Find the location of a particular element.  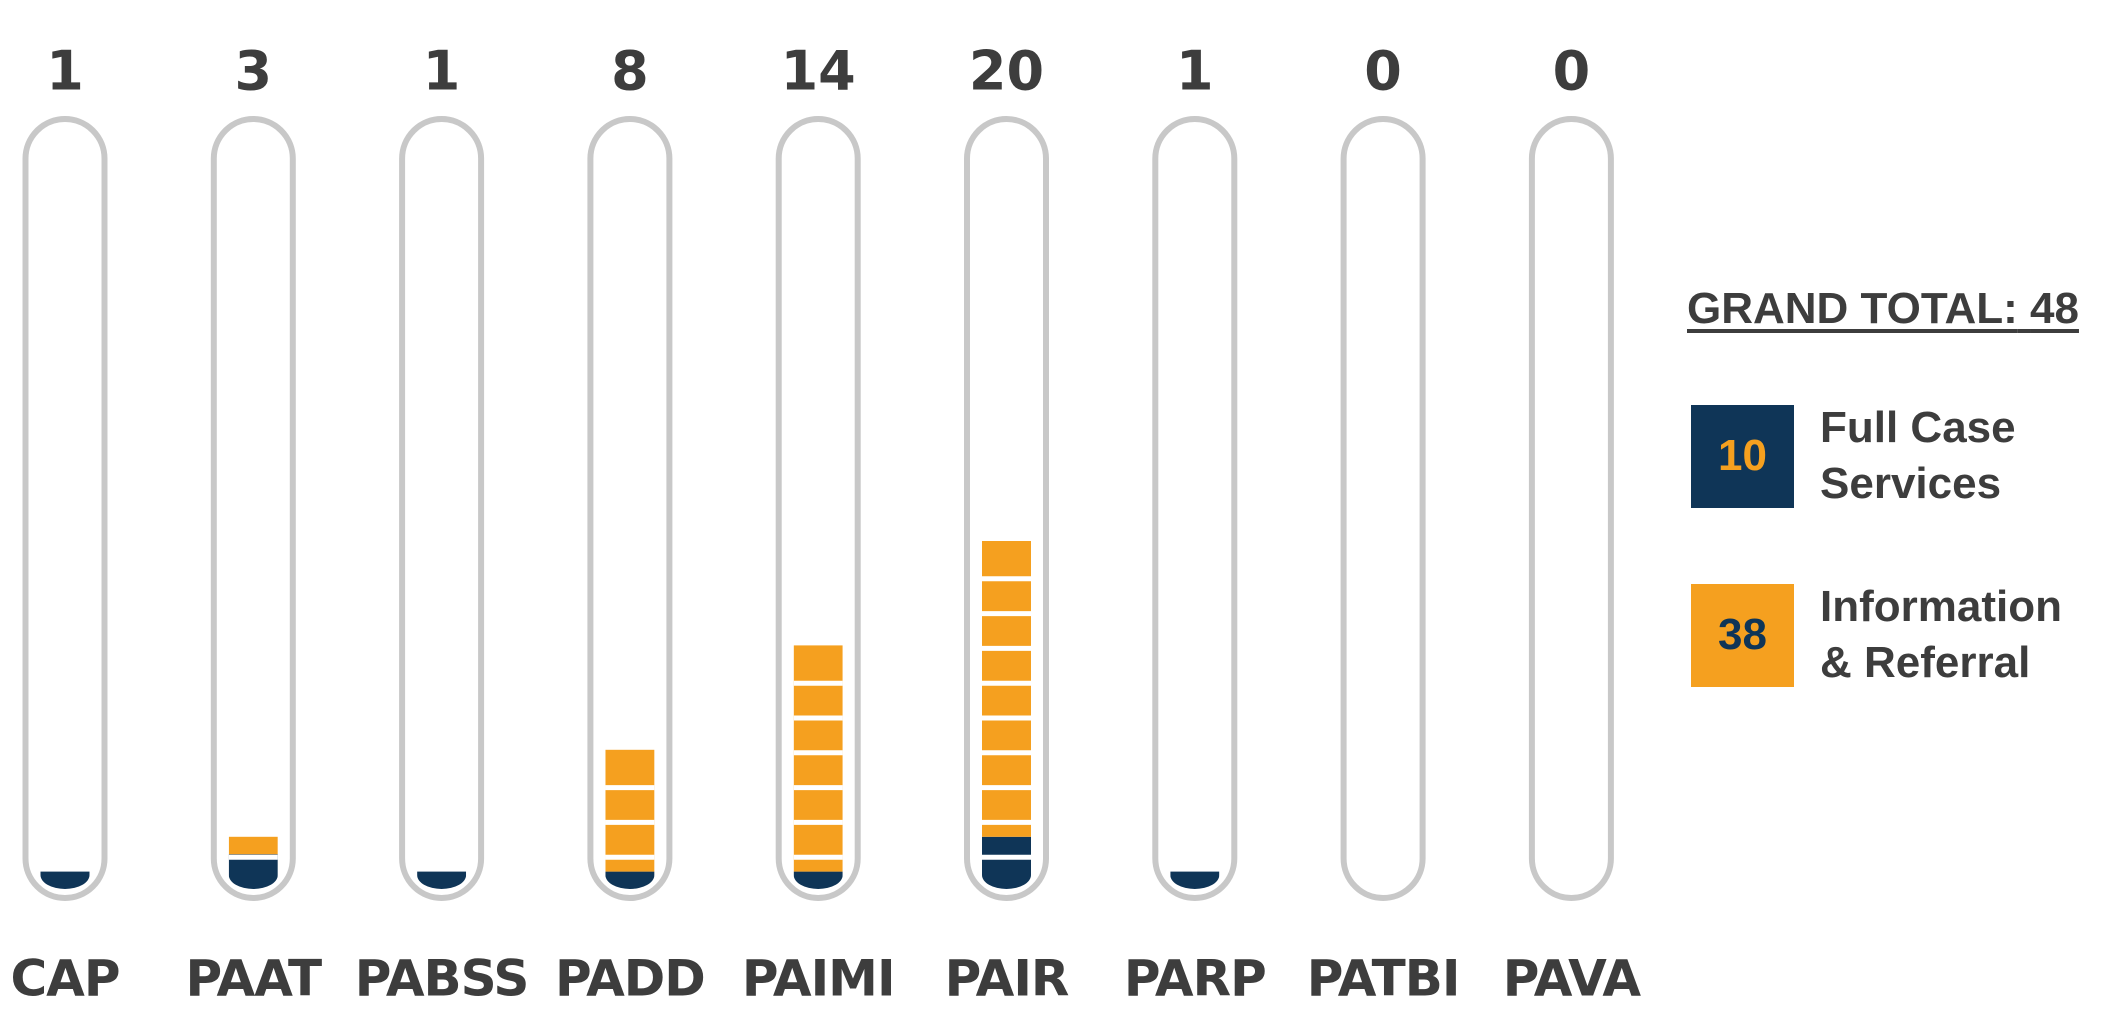

category-label: PAIMI is located at coordinates (818, 979).